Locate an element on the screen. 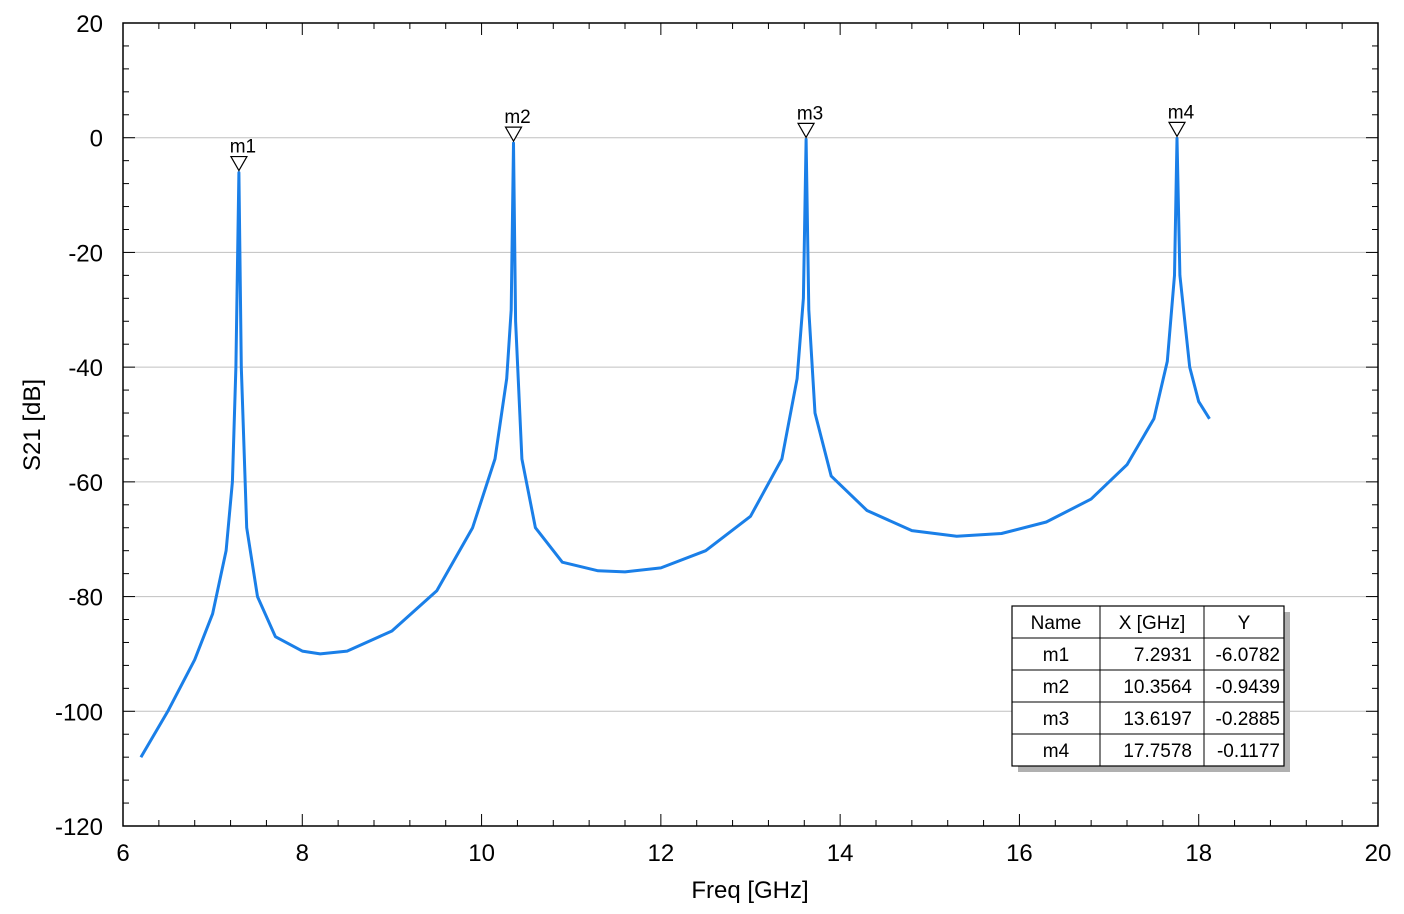  y-tick-label: 20 is located at coordinates (89, 24).